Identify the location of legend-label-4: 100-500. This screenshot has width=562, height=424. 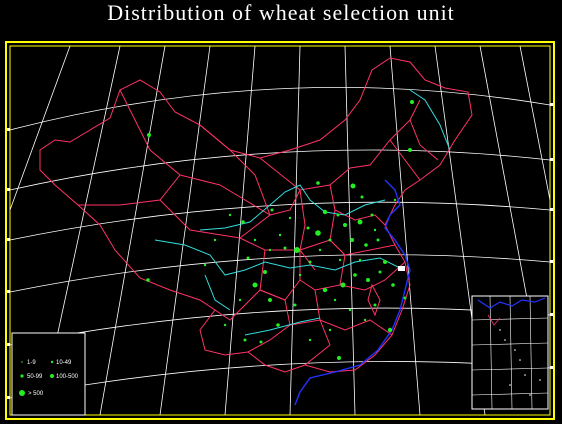
(67, 377).